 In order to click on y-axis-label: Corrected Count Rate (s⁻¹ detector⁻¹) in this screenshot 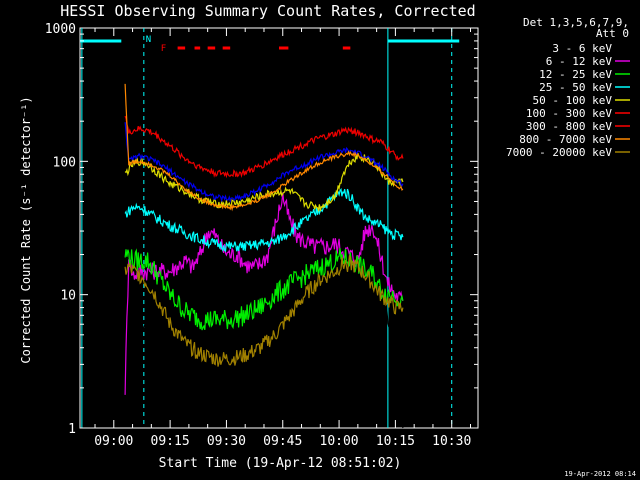, I will do `click(26, 229)`.